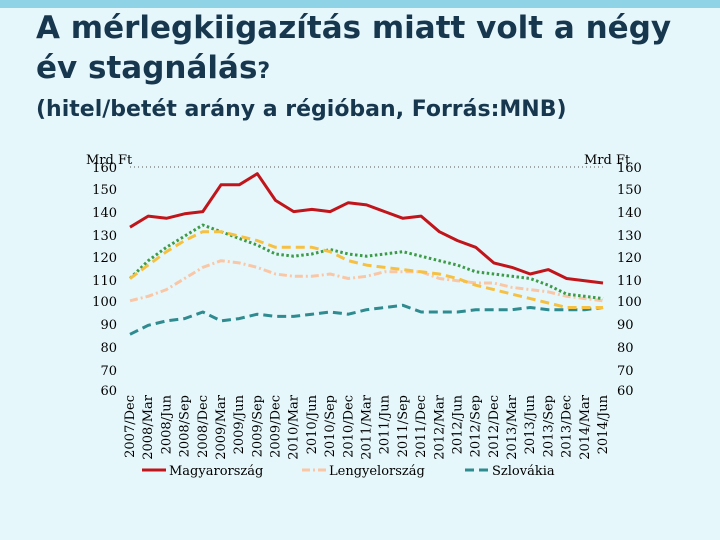  What do you see at coordinates (629, 236) in the screenshot?
I see `y-tick-right: 130` at bounding box center [629, 236].